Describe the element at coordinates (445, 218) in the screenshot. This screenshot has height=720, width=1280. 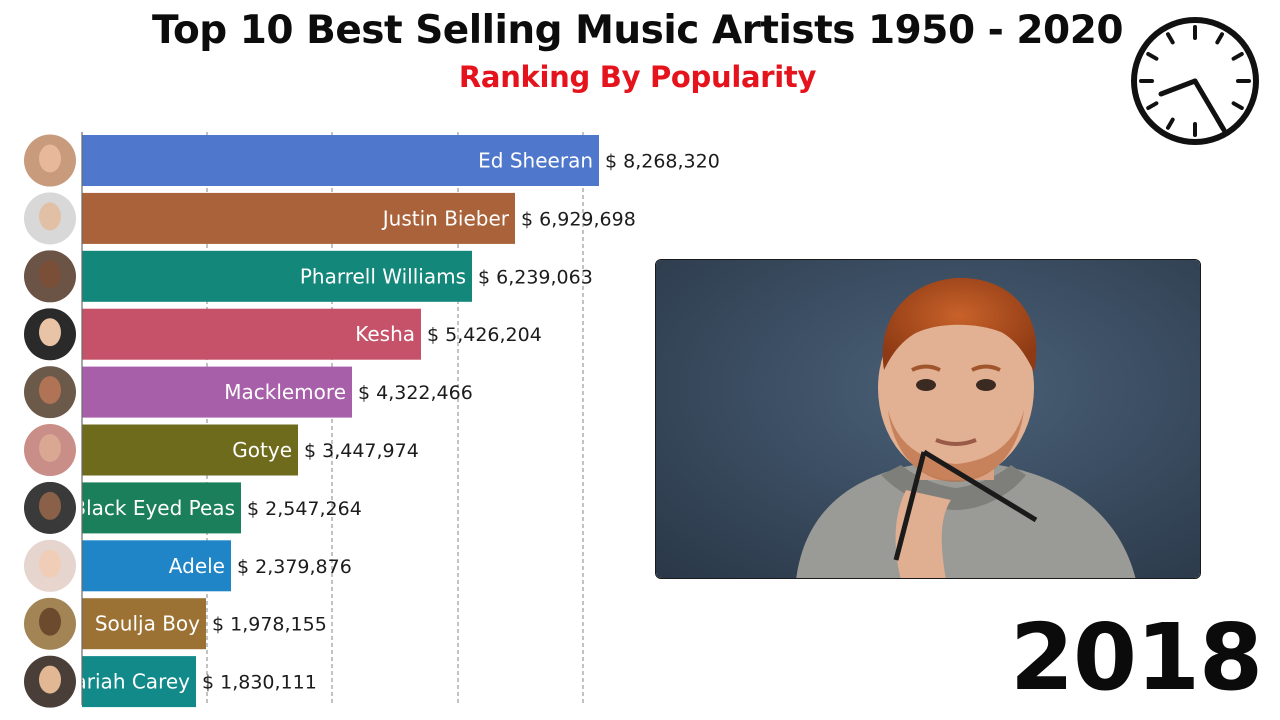
I see `bar-label: Justin Bieber` at that location.